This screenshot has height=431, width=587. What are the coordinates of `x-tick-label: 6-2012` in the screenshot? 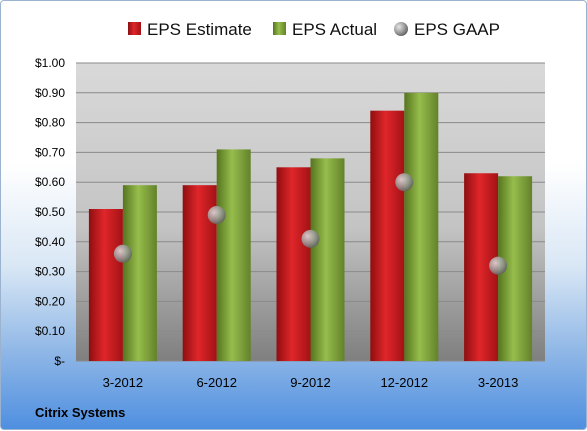 It's located at (216, 382).